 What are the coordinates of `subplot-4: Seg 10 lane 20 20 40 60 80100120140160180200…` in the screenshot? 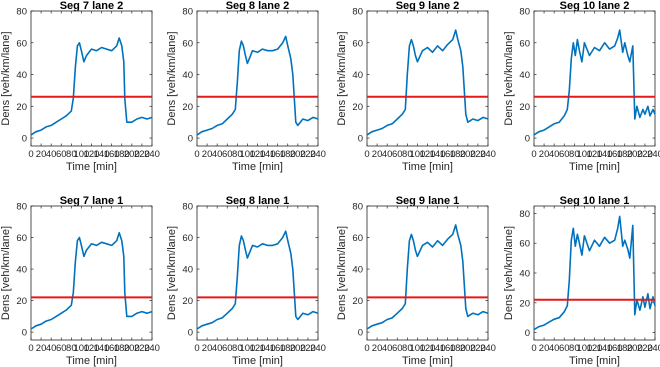 It's located at (581, 86).